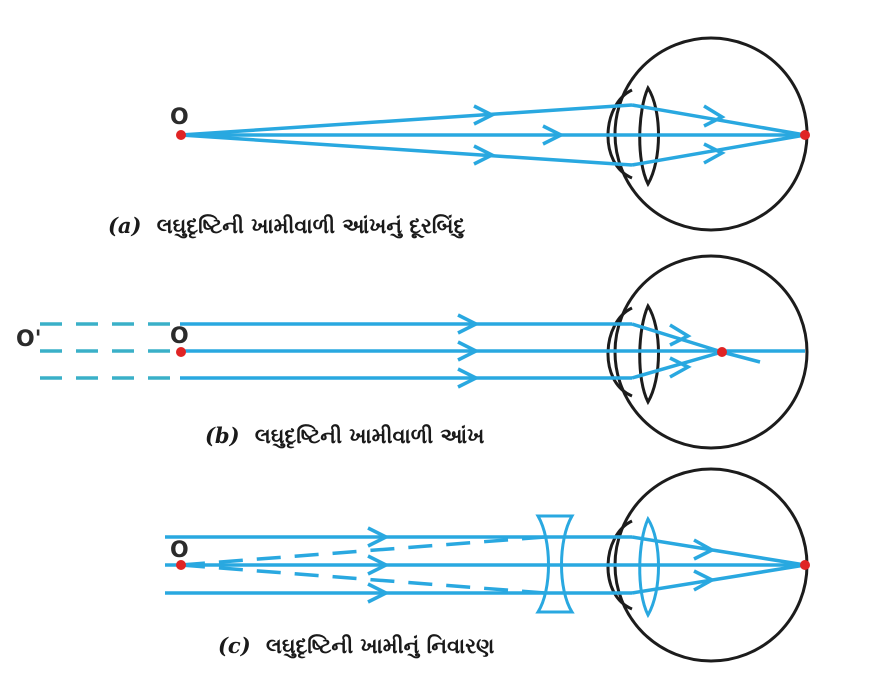 This screenshot has width=871, height=681. Describe the element at coordinates (380, 646) in the screenshot. I see `caption-text-c: લઘુદૃષ્ટિની ખામીનું નિવારણ` at that location.